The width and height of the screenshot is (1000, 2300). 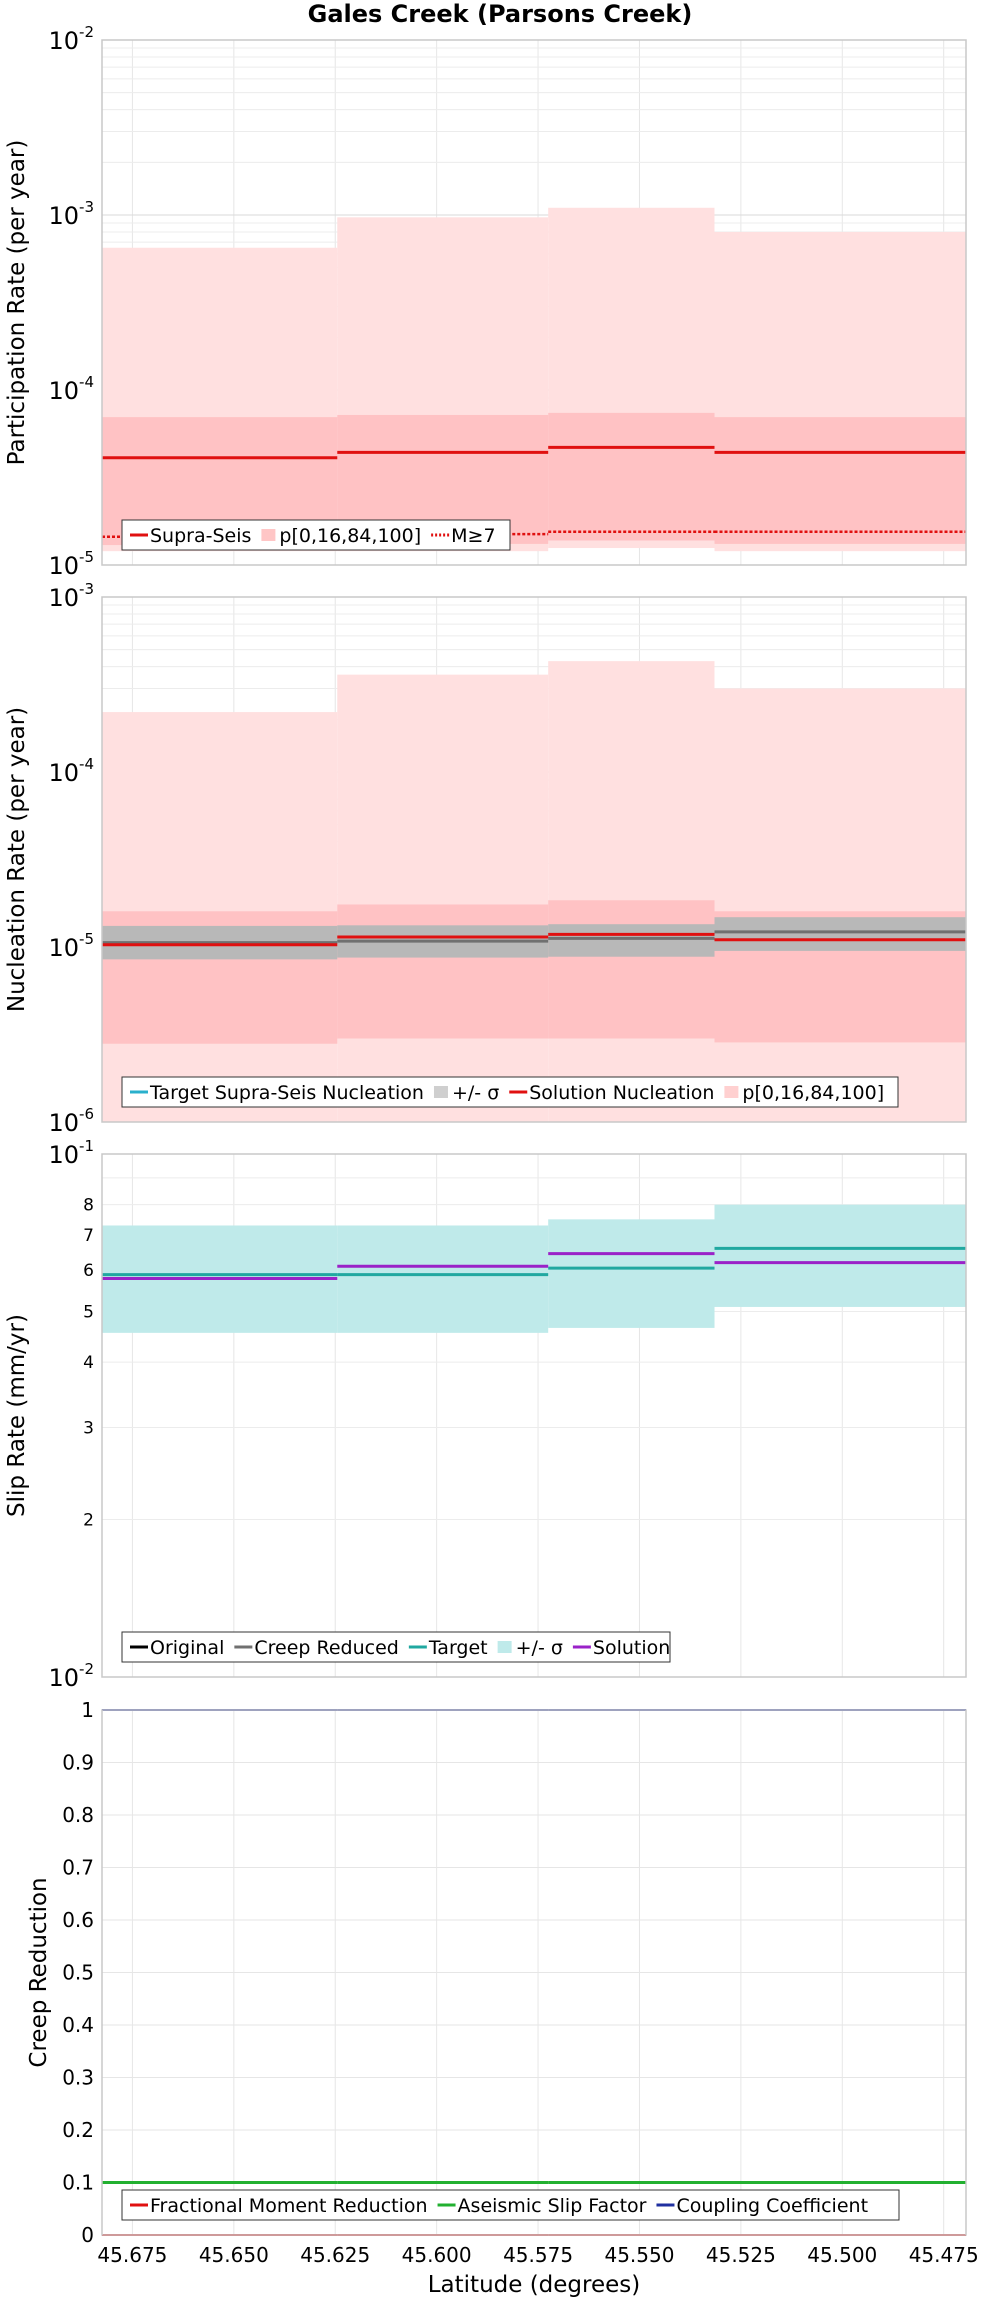 What do you see at coordinates (552, 2206) in the screenshot?
I see `legend-label: Aseismic Slip Factor` at bounding box center [552, 2206].